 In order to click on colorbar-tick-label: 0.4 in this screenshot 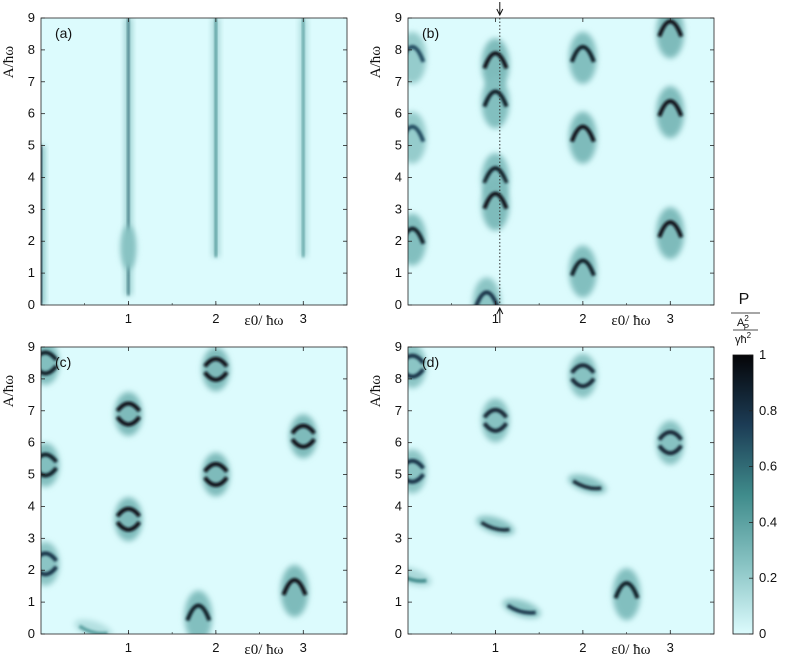, I will do `click(768, 521)`.